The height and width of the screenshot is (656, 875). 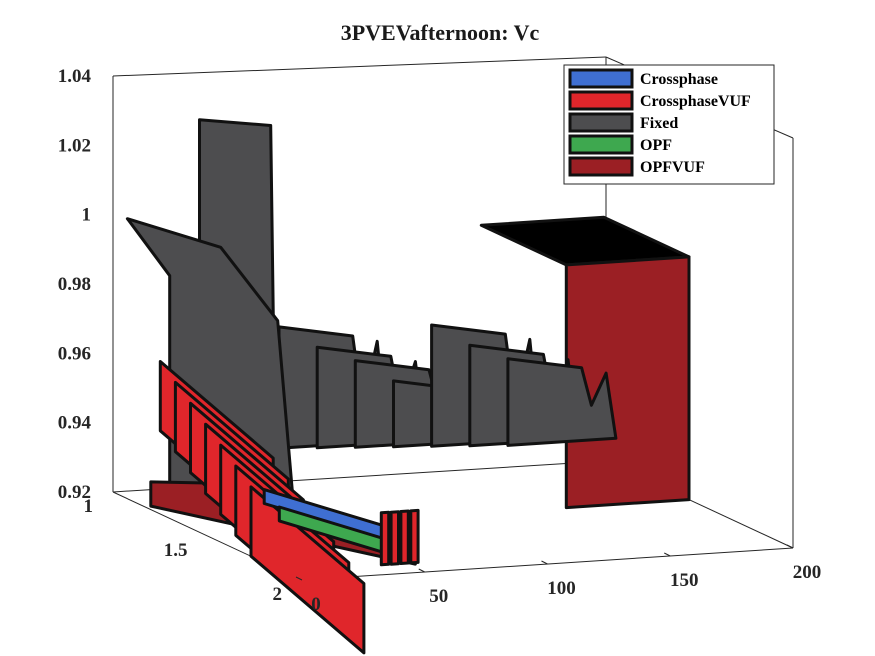 I want to click on y-tick-label: 1, so click(x=89, y=506).